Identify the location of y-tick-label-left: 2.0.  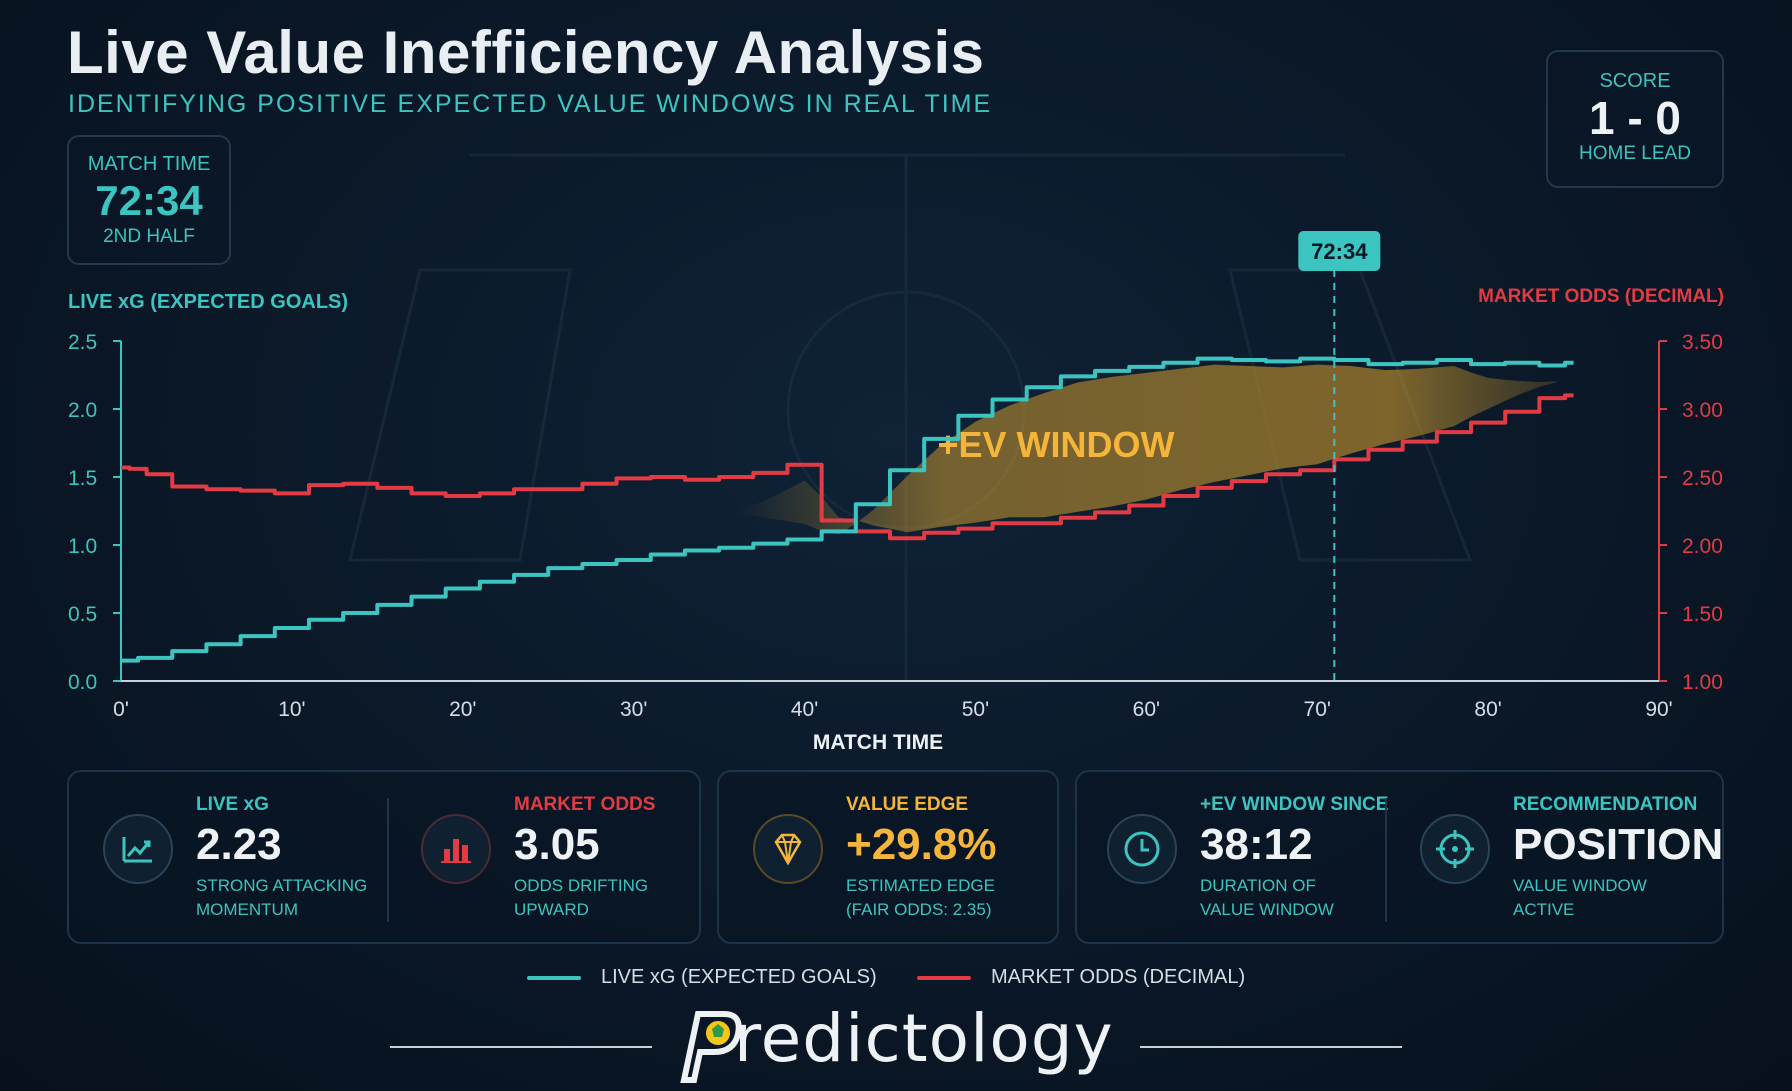
(82, 410).